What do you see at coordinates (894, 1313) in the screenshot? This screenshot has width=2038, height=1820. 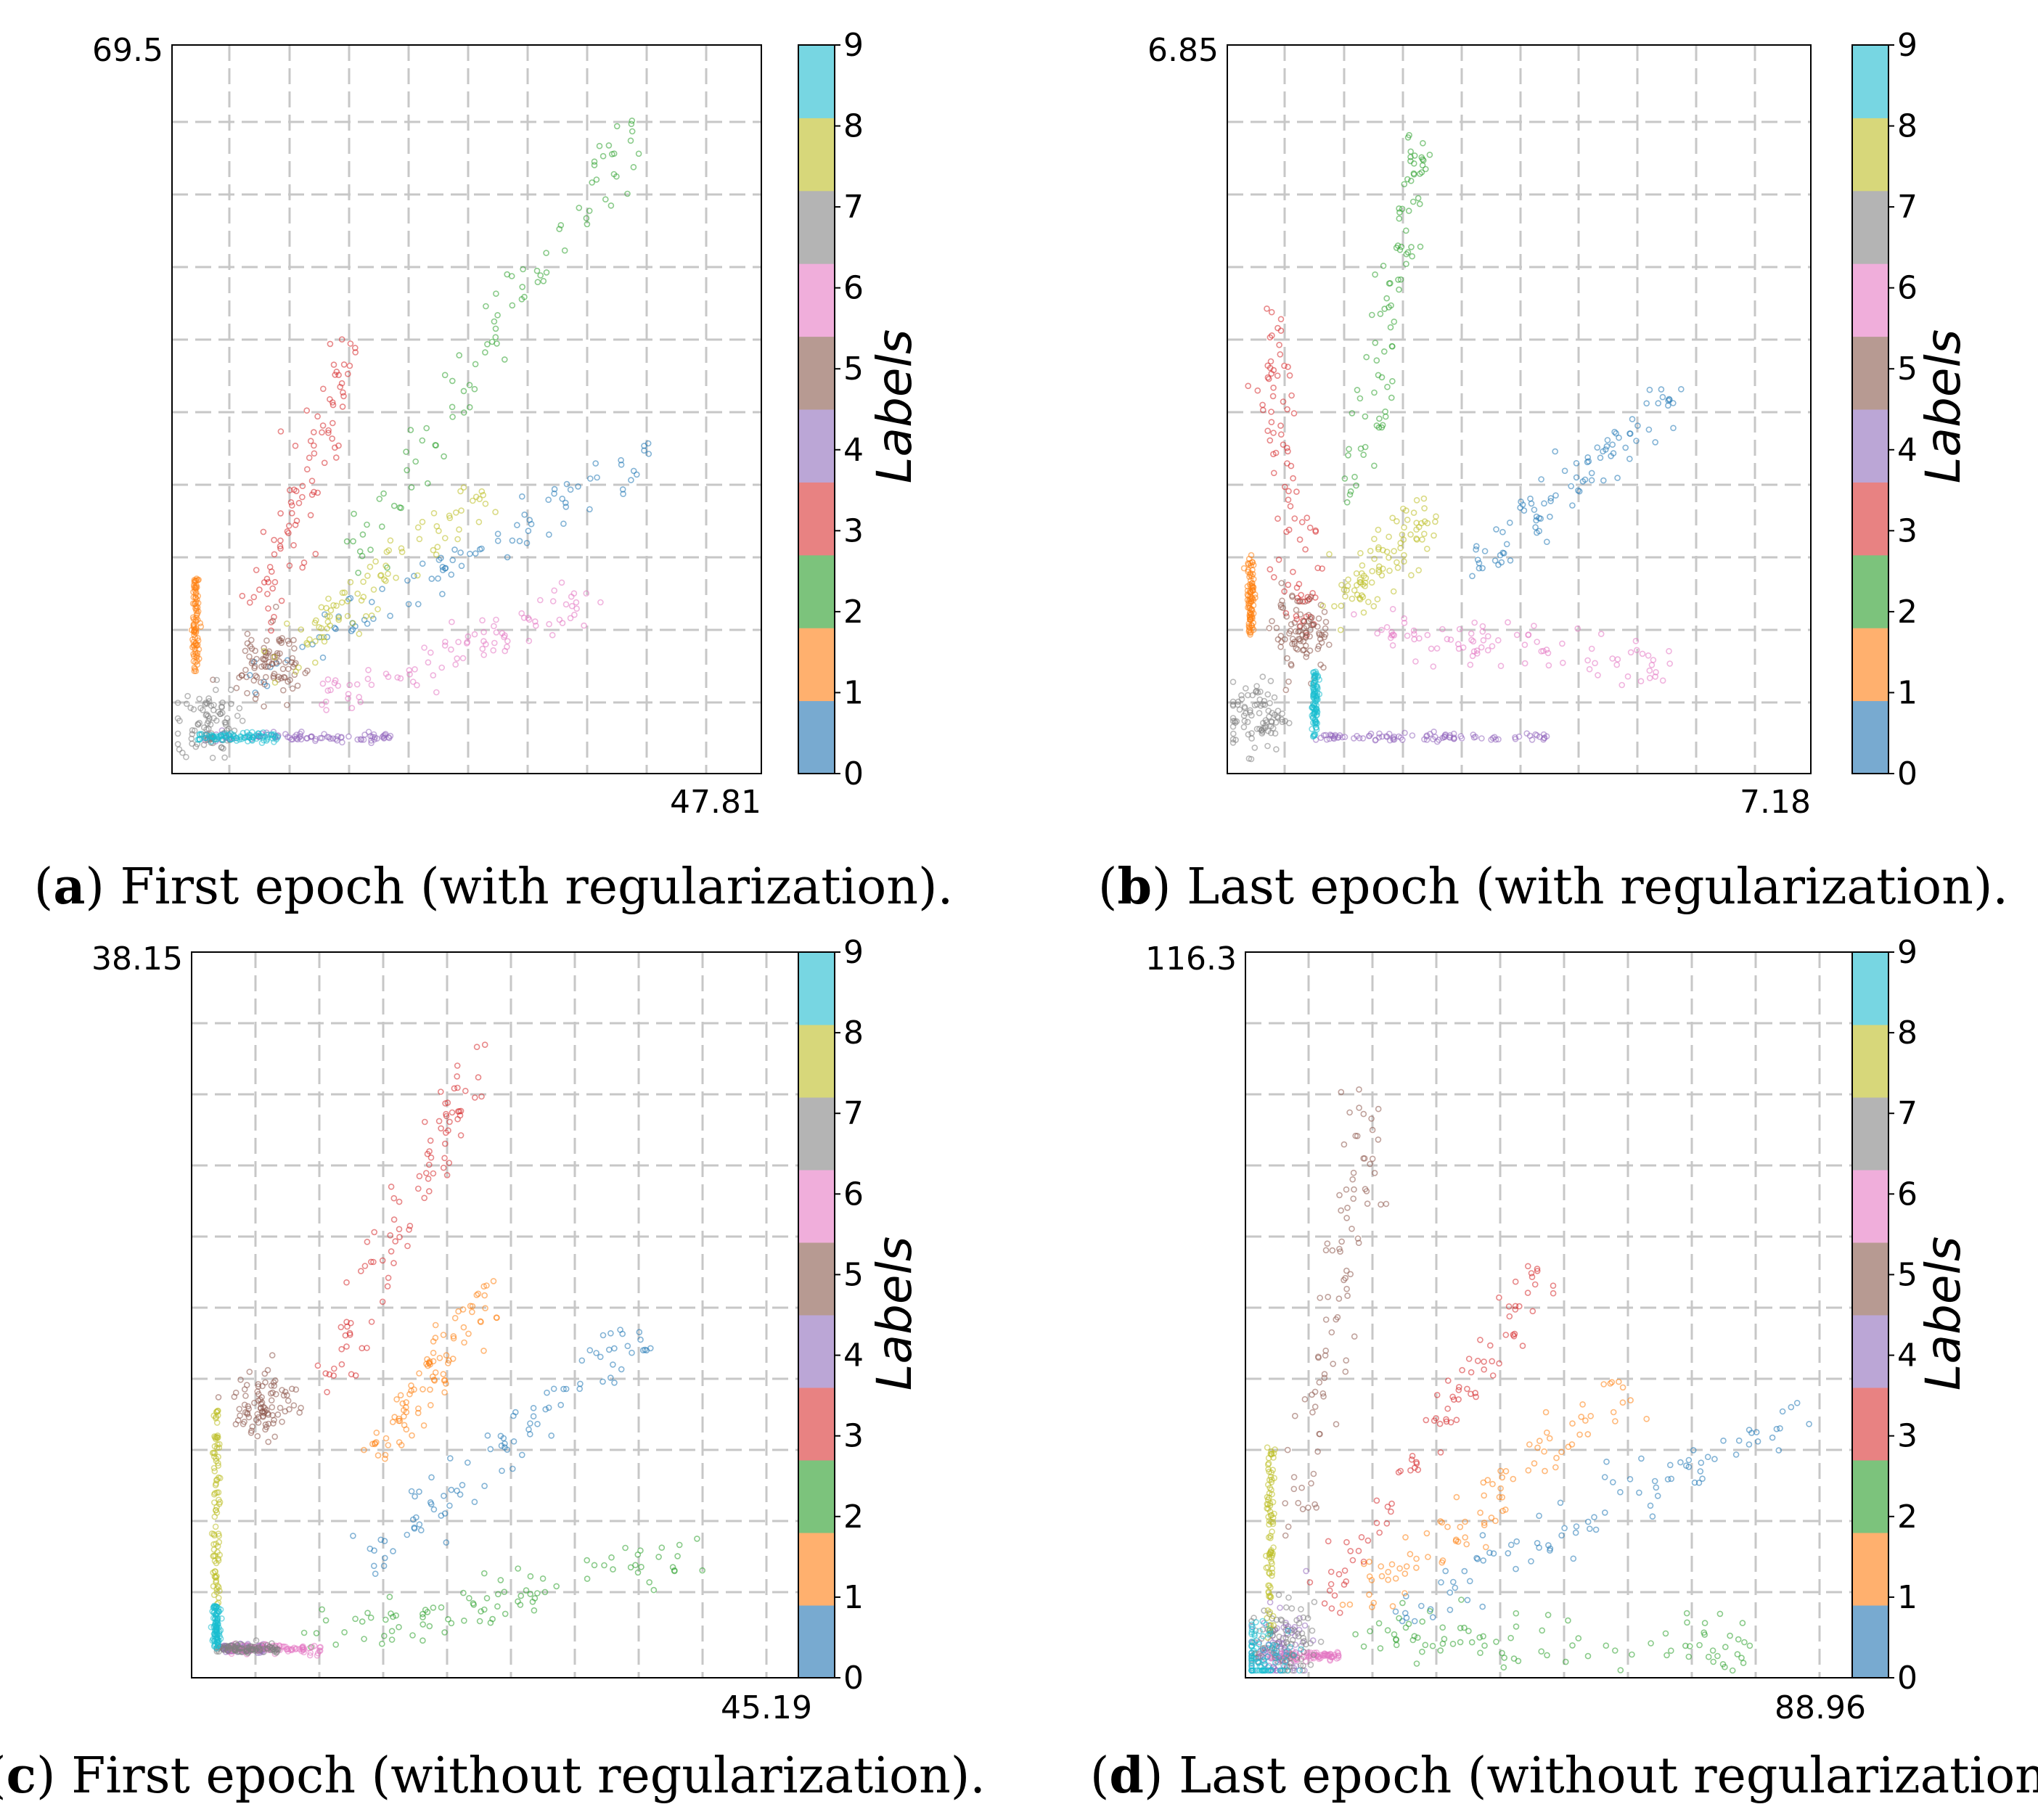 I see `colorbar-label-c: Labels` at bounding box center [894, 1313].